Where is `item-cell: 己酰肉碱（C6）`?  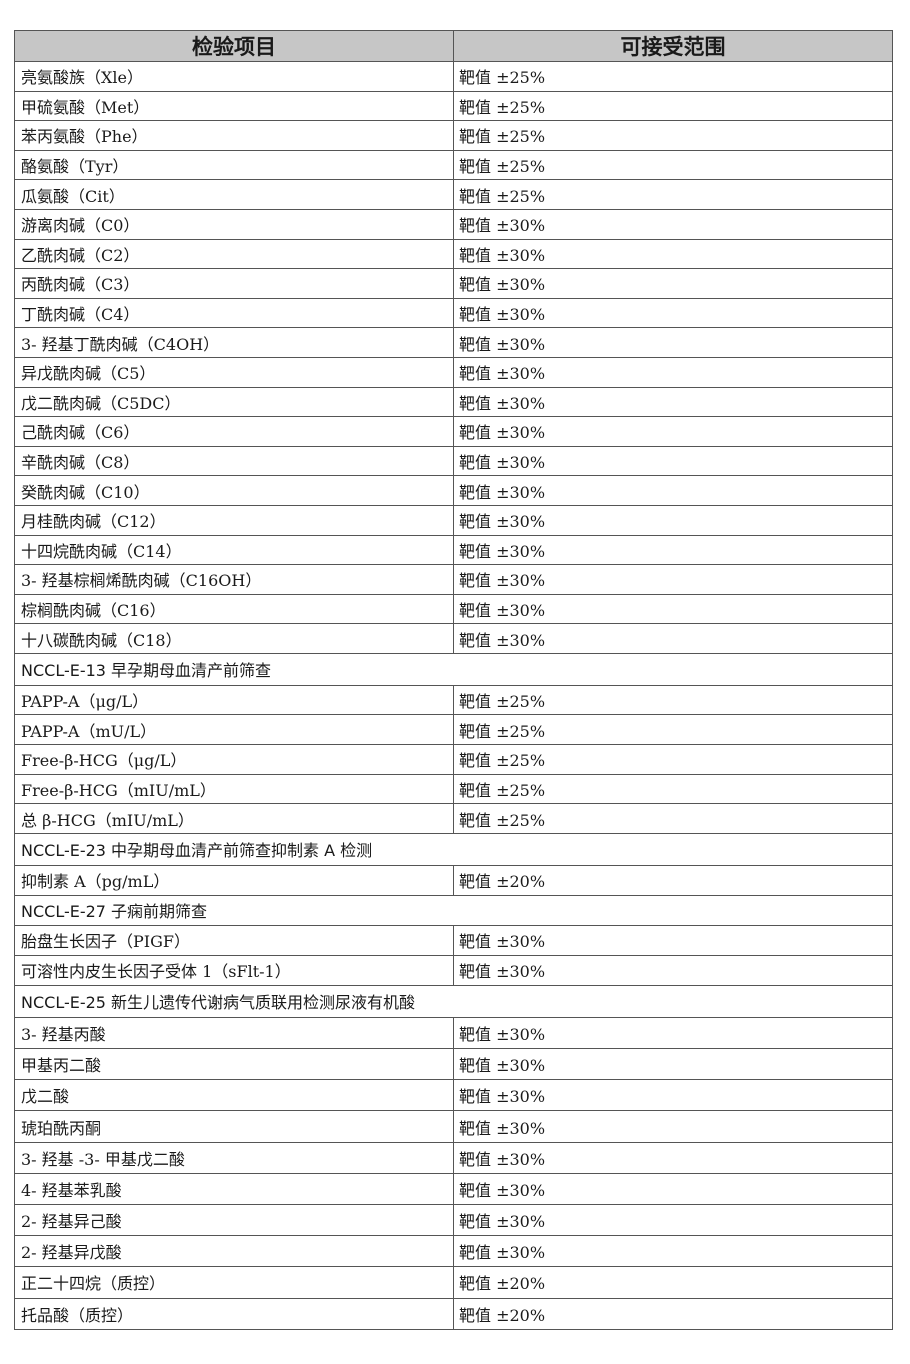
item-cell: 己酰肉碱（C6） is located at coordinates (234, 431).